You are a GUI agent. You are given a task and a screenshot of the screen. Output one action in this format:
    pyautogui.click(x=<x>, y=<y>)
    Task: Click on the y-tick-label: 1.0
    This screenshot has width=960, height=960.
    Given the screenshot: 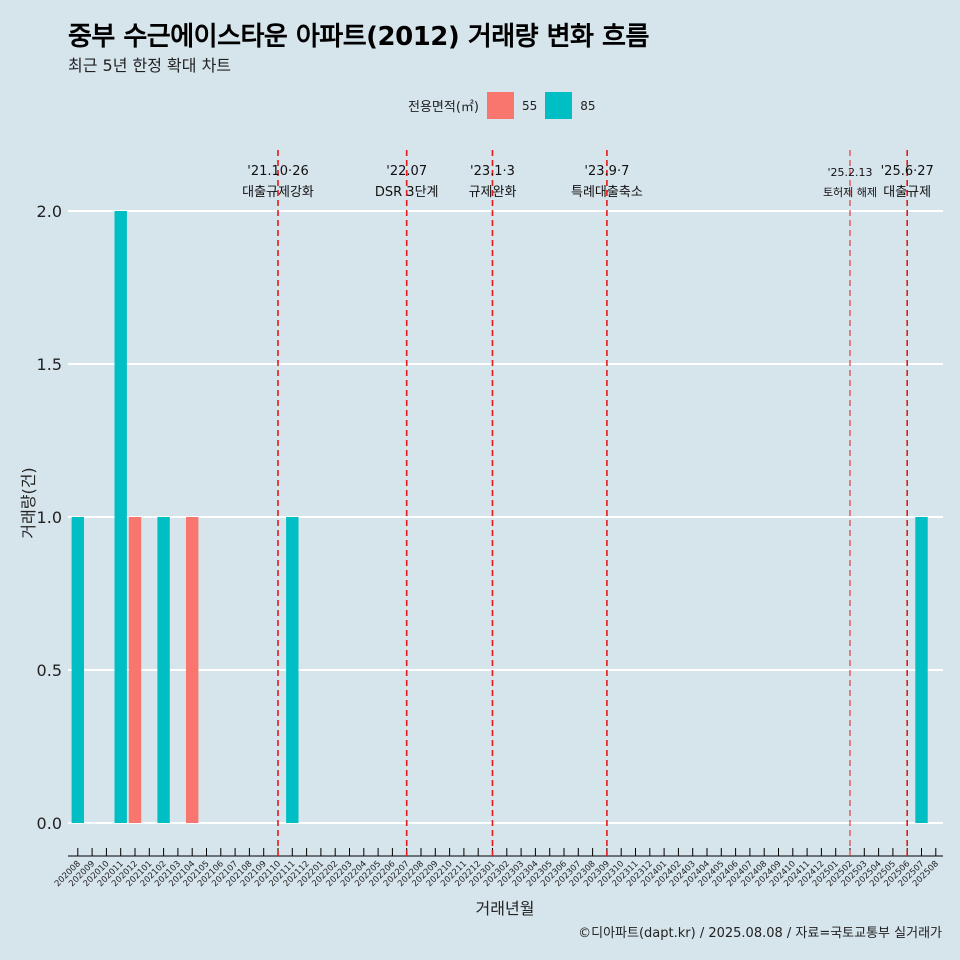 What is the action you would take?
    pyautogui.click(x=49, y=517)
    